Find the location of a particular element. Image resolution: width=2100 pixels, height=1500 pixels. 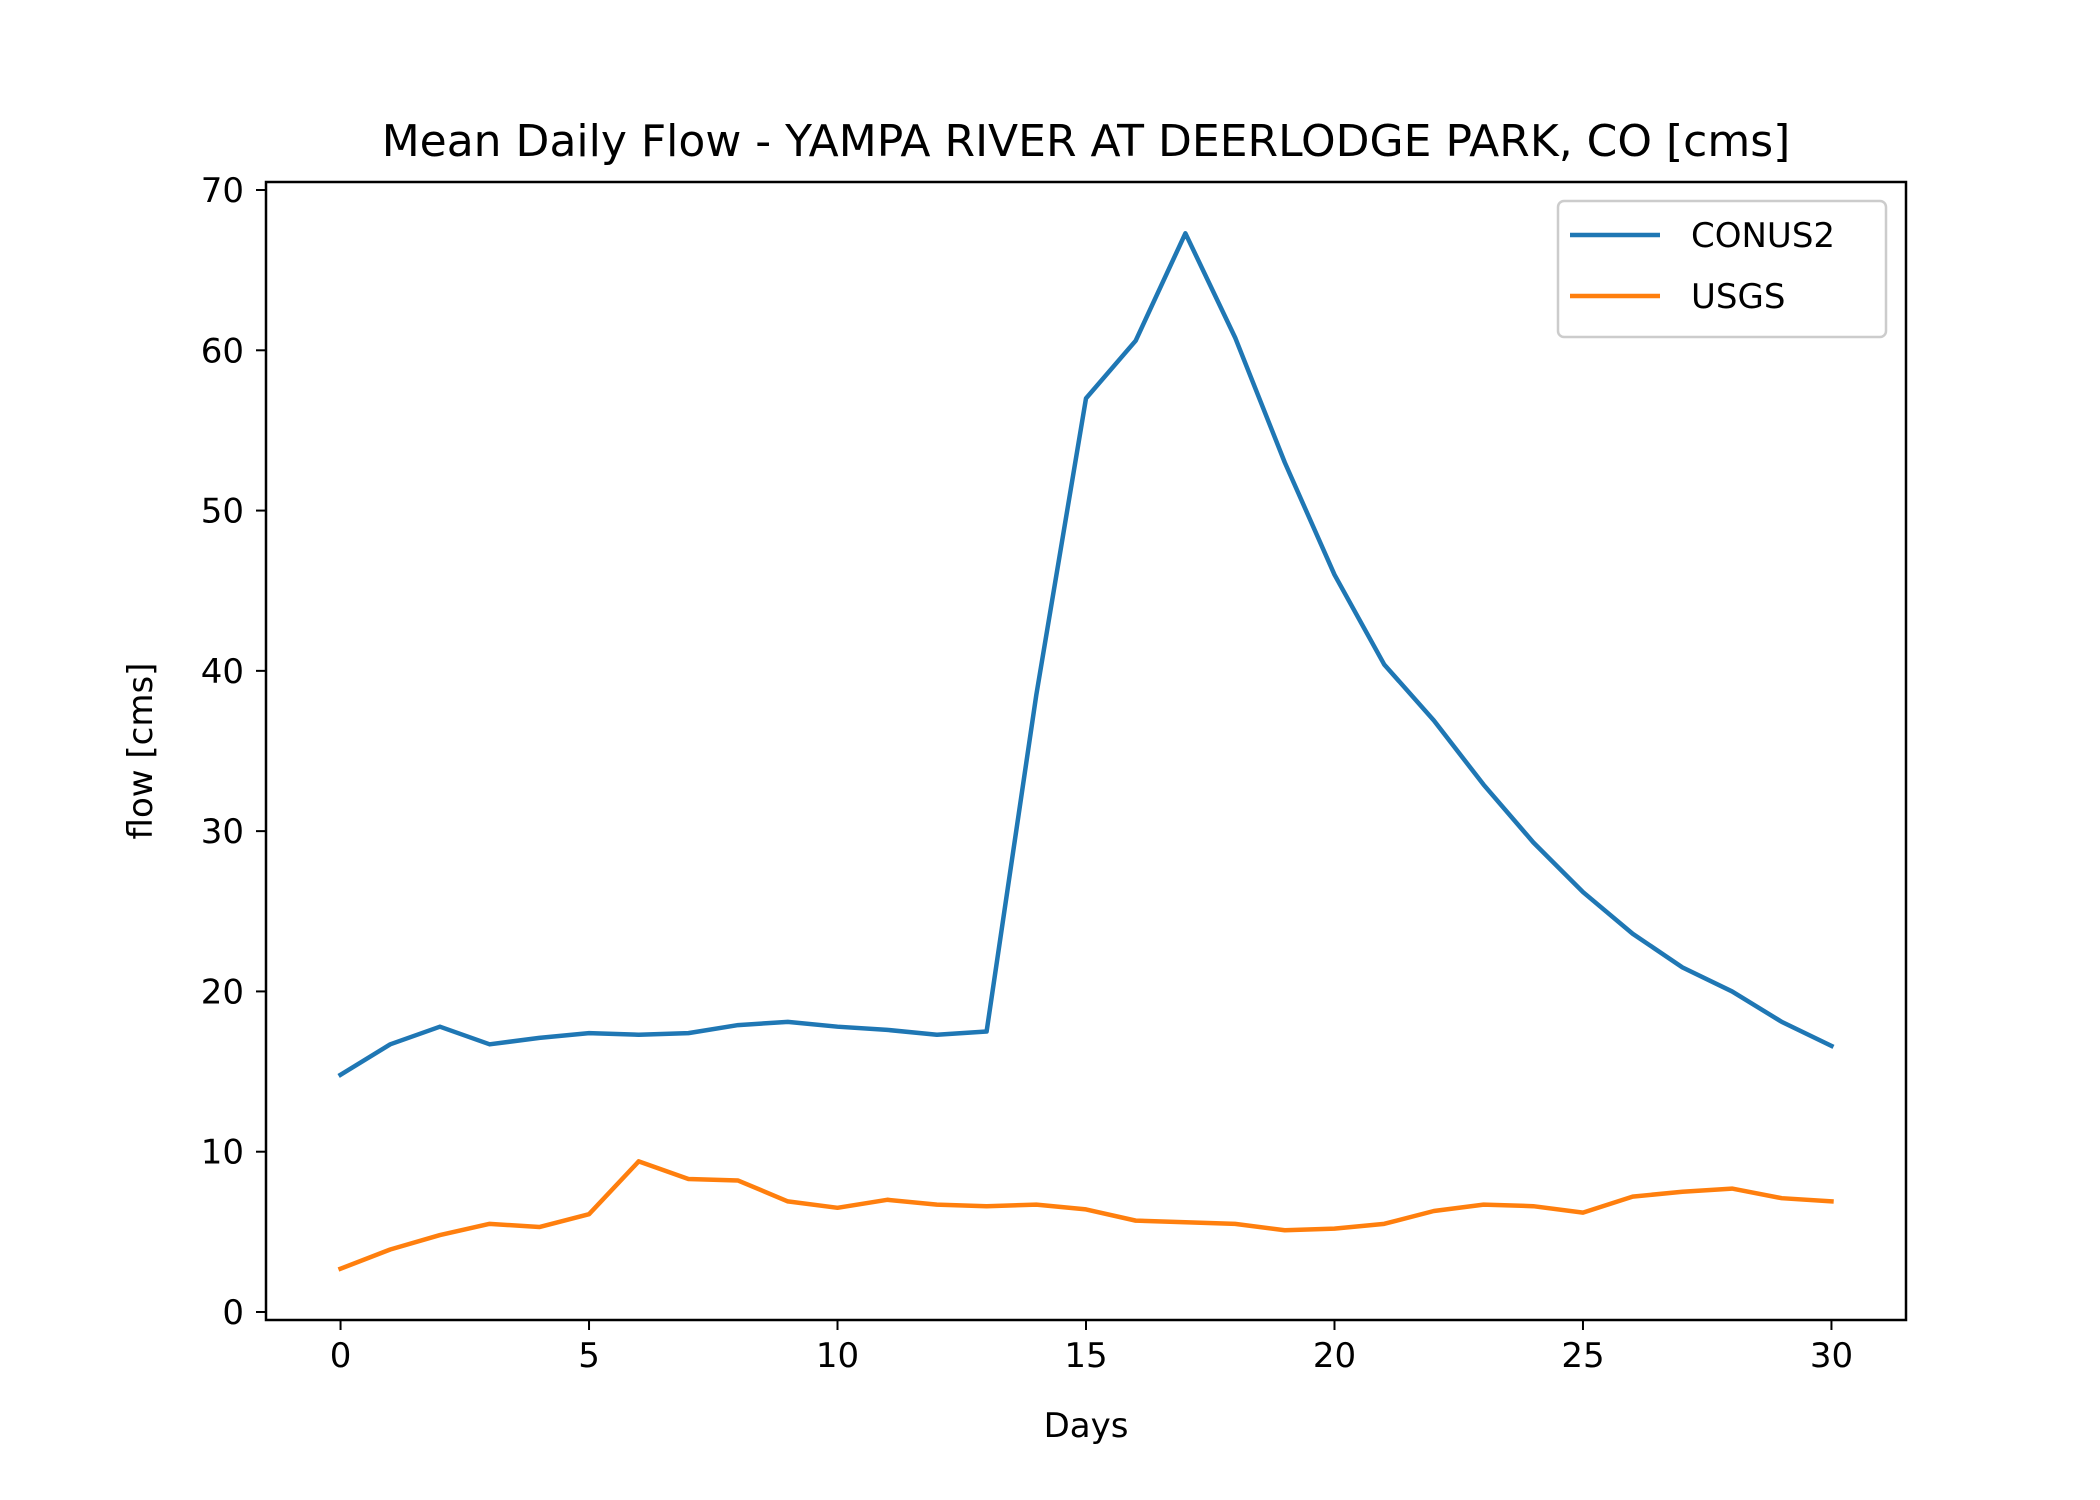

x-axis-label: Days is located at coordinates (1086, 1426).